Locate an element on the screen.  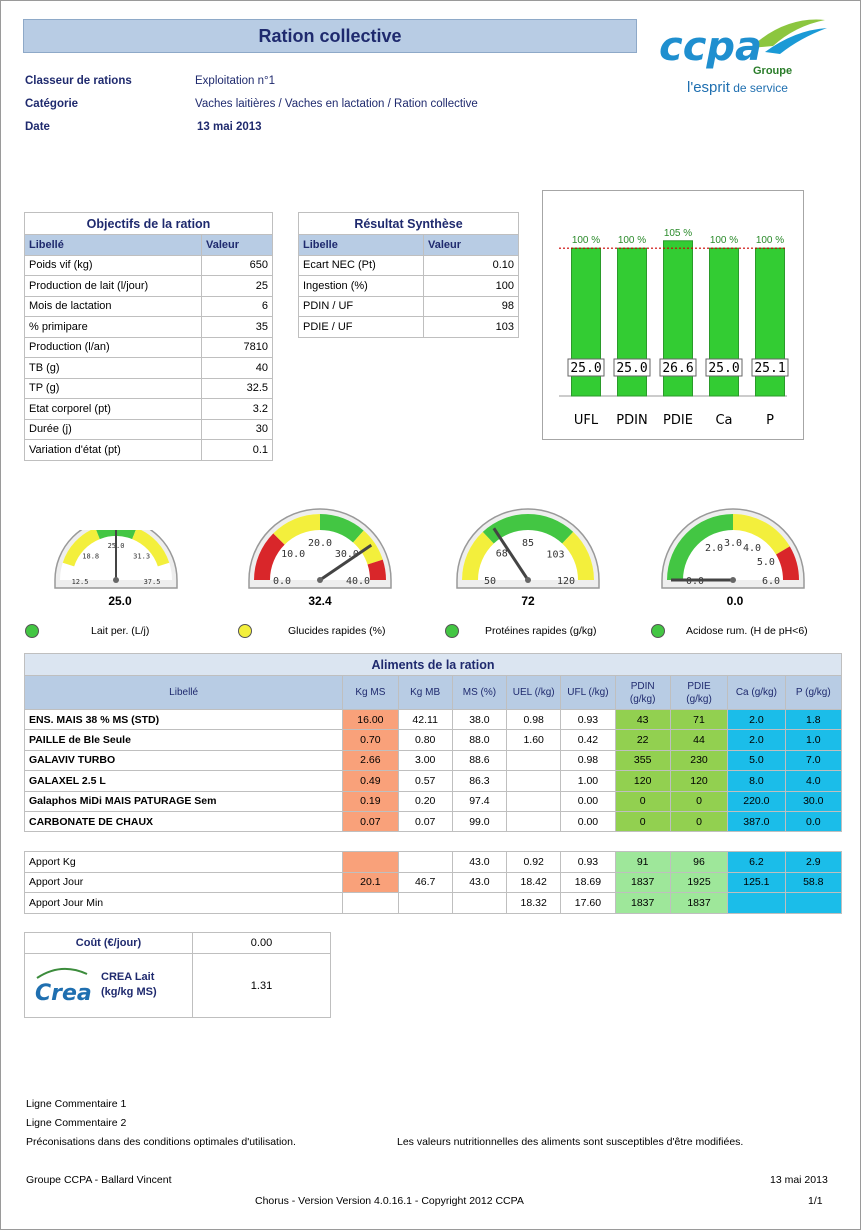
crea-cell: Crea CREA Lait (kg/kg MS) is located at coordinates (108, 985).